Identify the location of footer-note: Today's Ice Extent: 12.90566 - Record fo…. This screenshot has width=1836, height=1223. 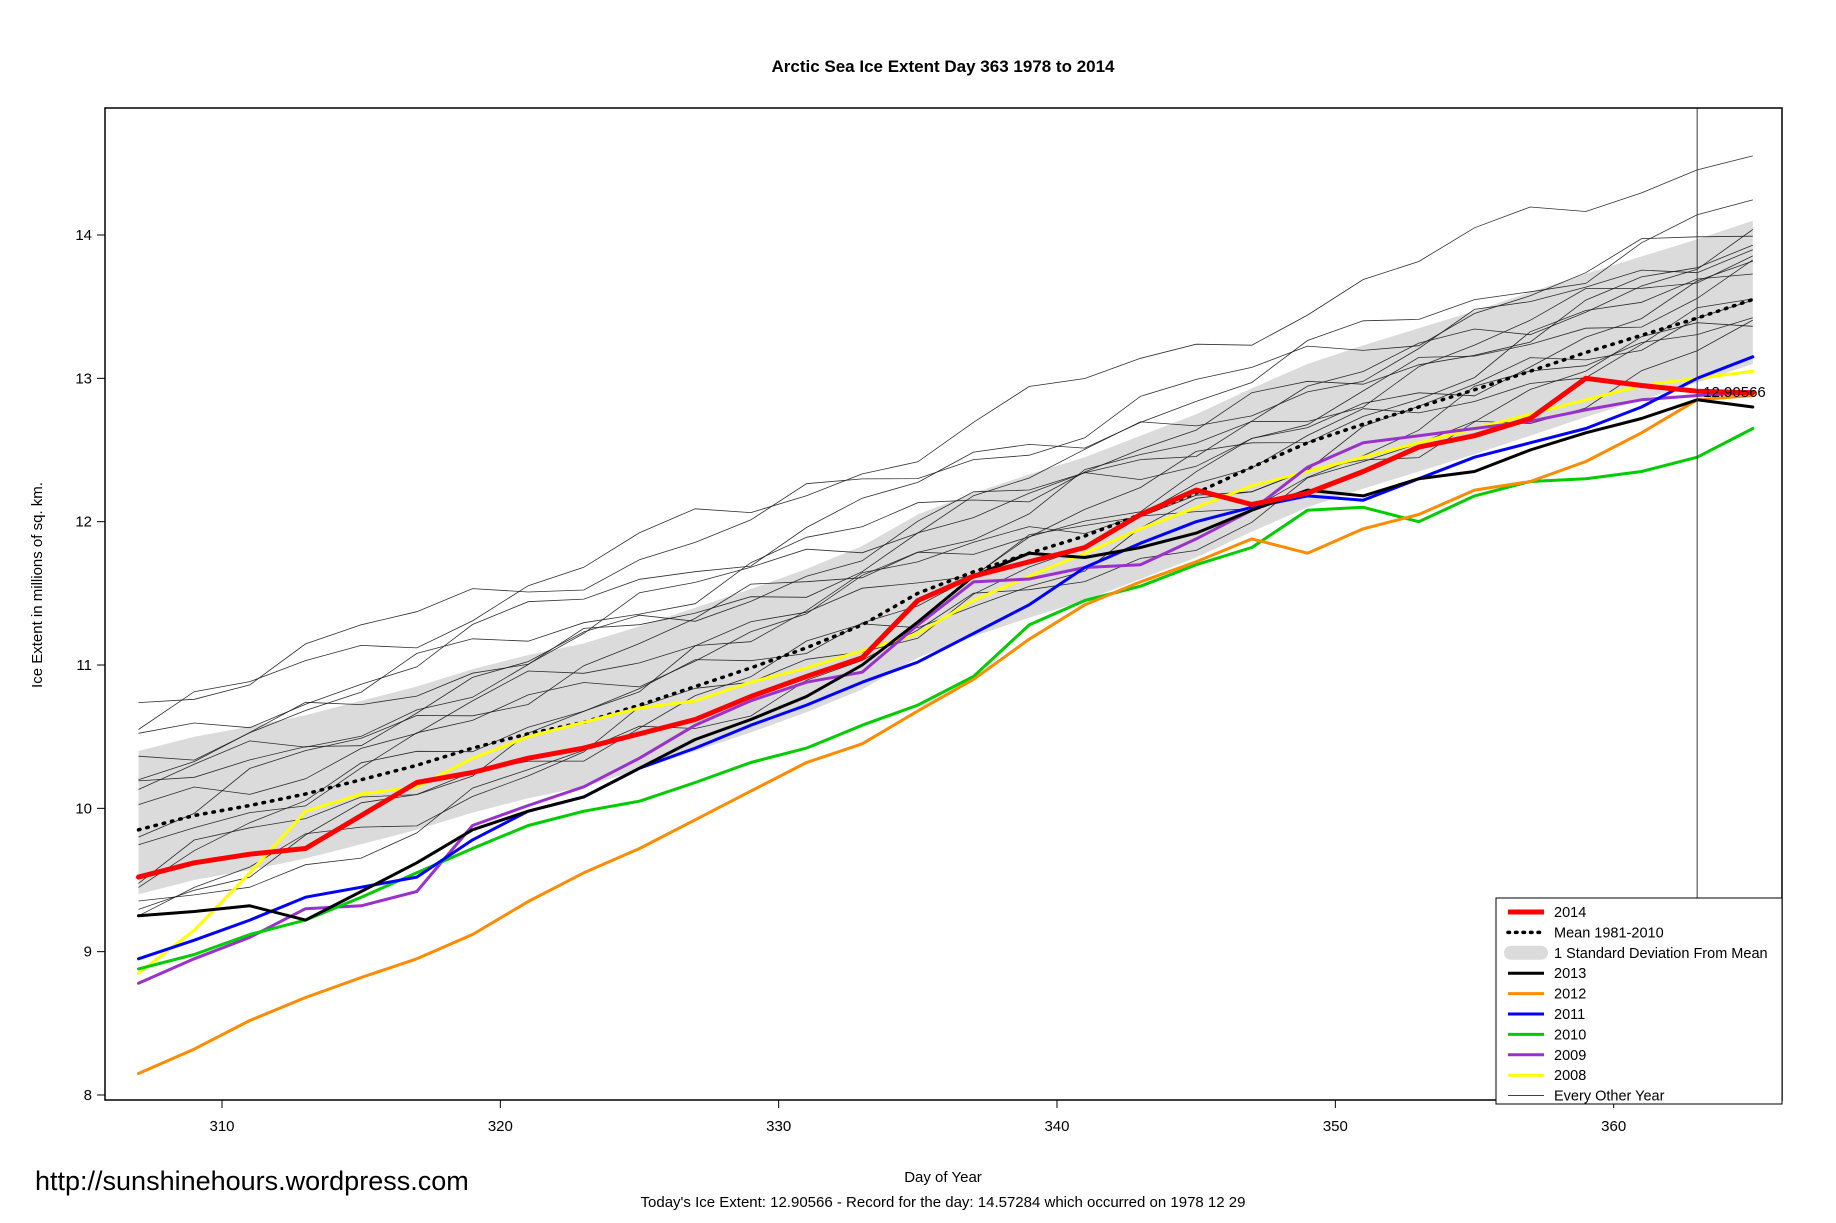
(943, 1202).